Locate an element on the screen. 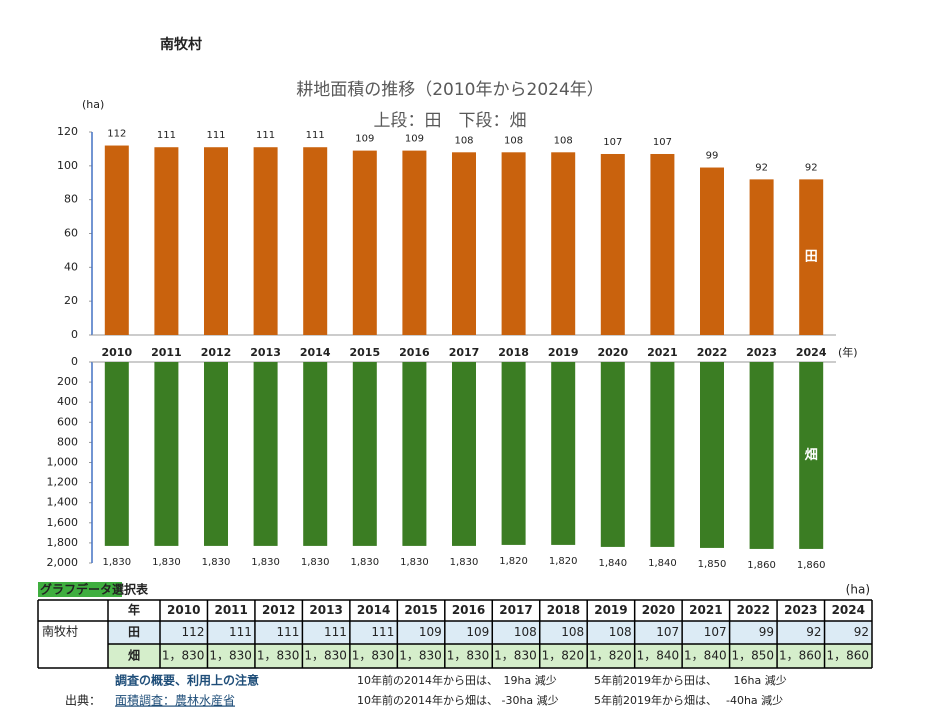 This screenshot has height=714, width=951. table-cell: 92 is located at coordinates (813, 632).